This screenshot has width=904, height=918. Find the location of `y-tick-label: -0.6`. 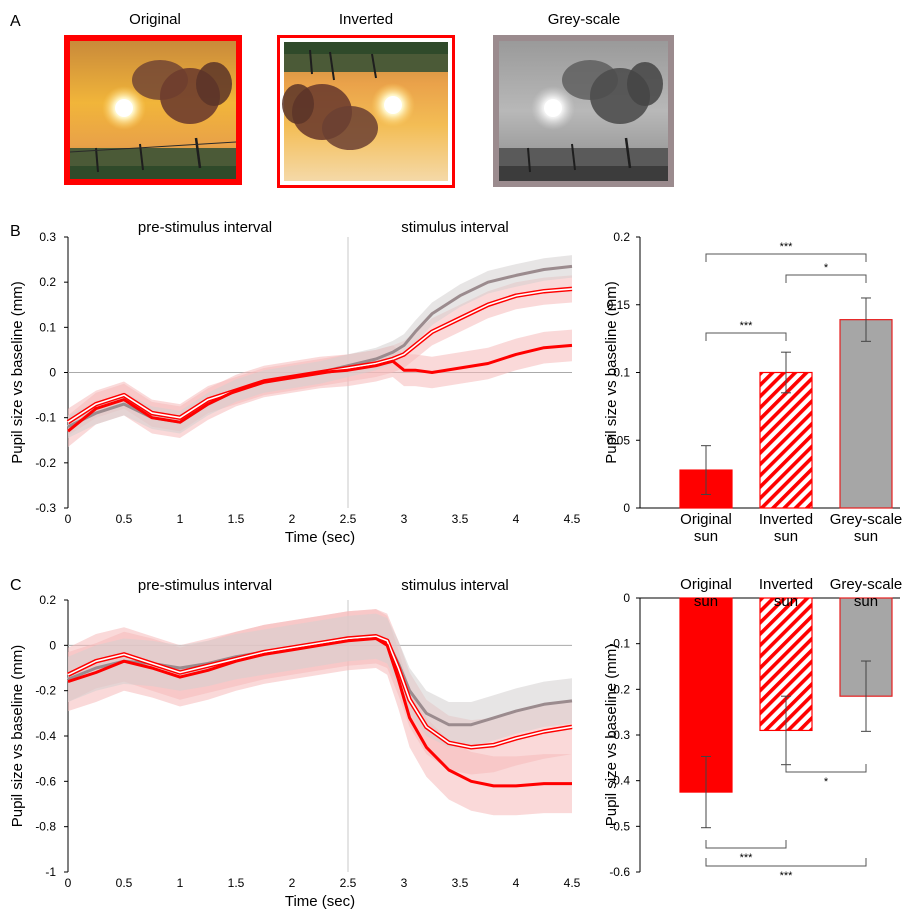

y-tick-label: -0.6 is located at coordinates (45, 781).